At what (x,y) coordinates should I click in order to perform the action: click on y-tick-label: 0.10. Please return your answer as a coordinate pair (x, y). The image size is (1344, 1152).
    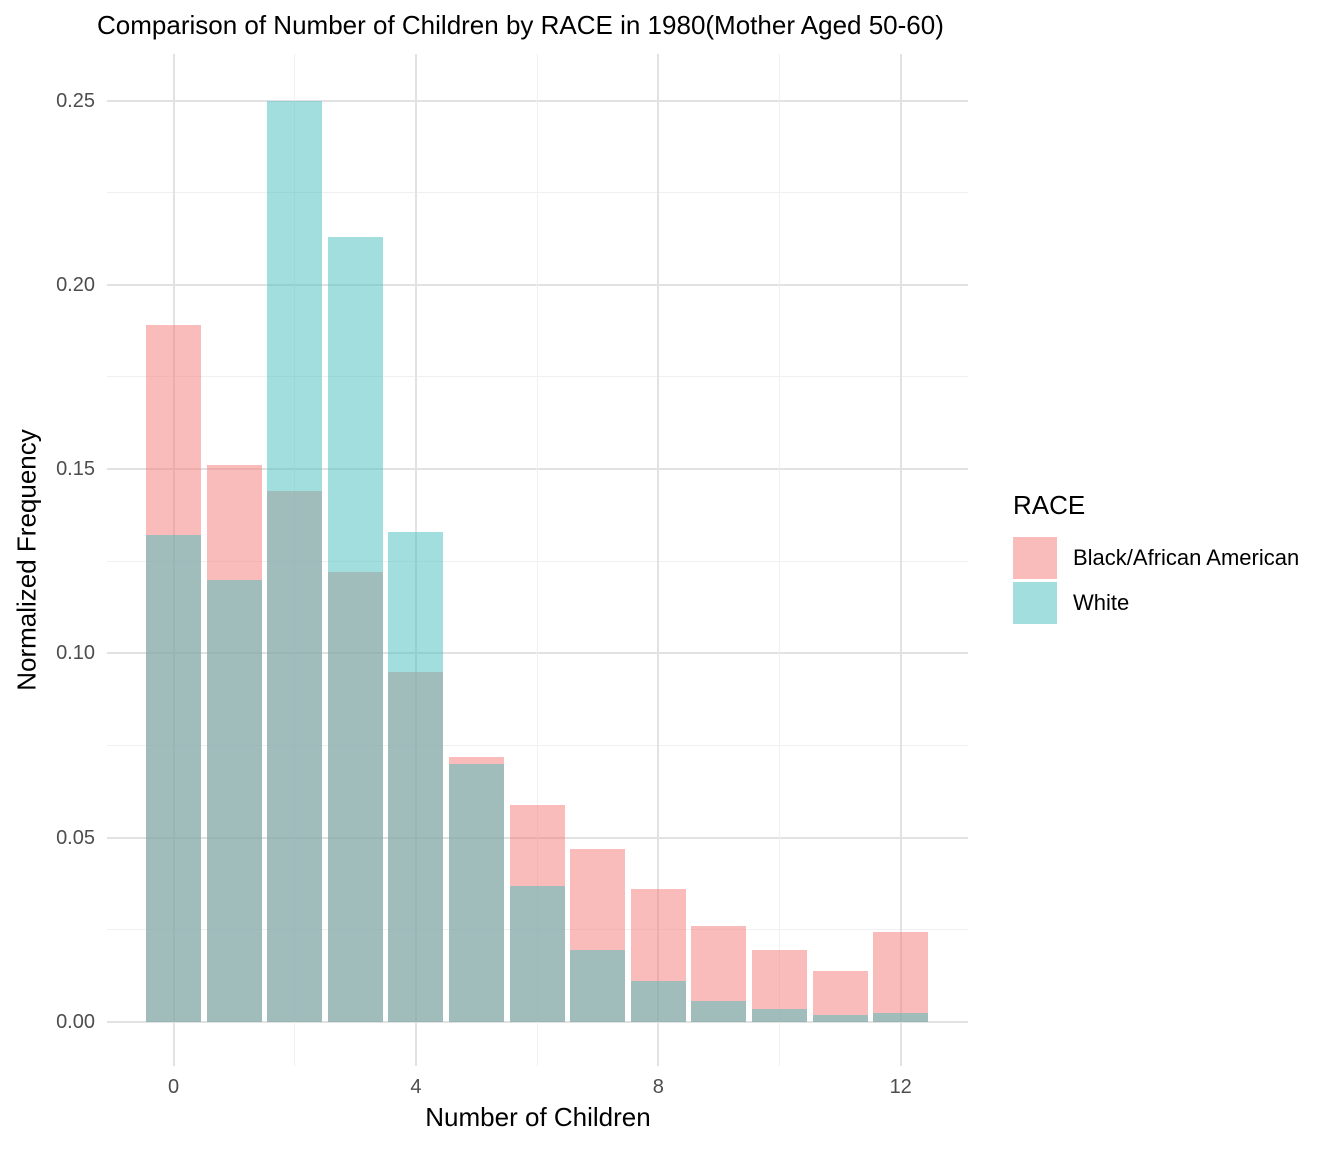
    Looking at the image, I should click on (75, 653).